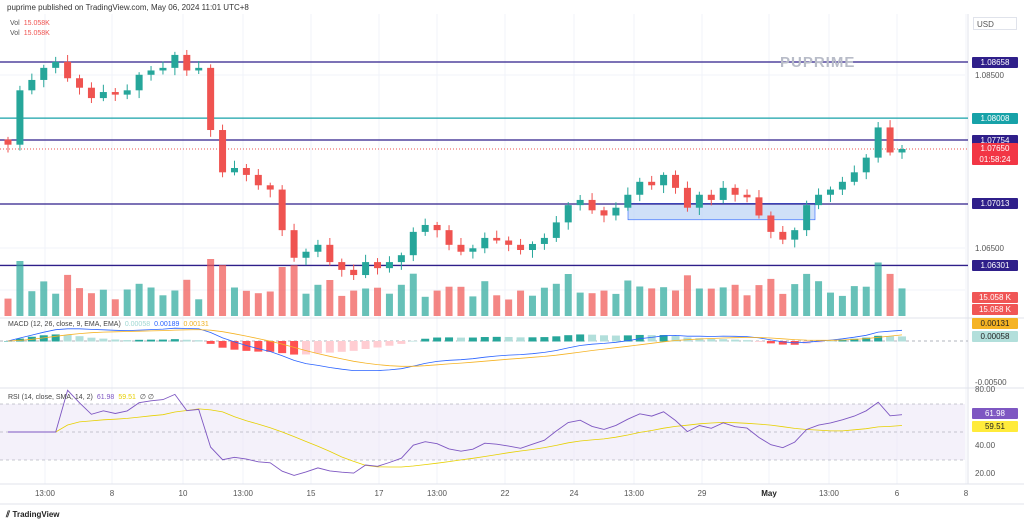  I want to click on macd-signal-label: 0.00131, so click(995, 323).